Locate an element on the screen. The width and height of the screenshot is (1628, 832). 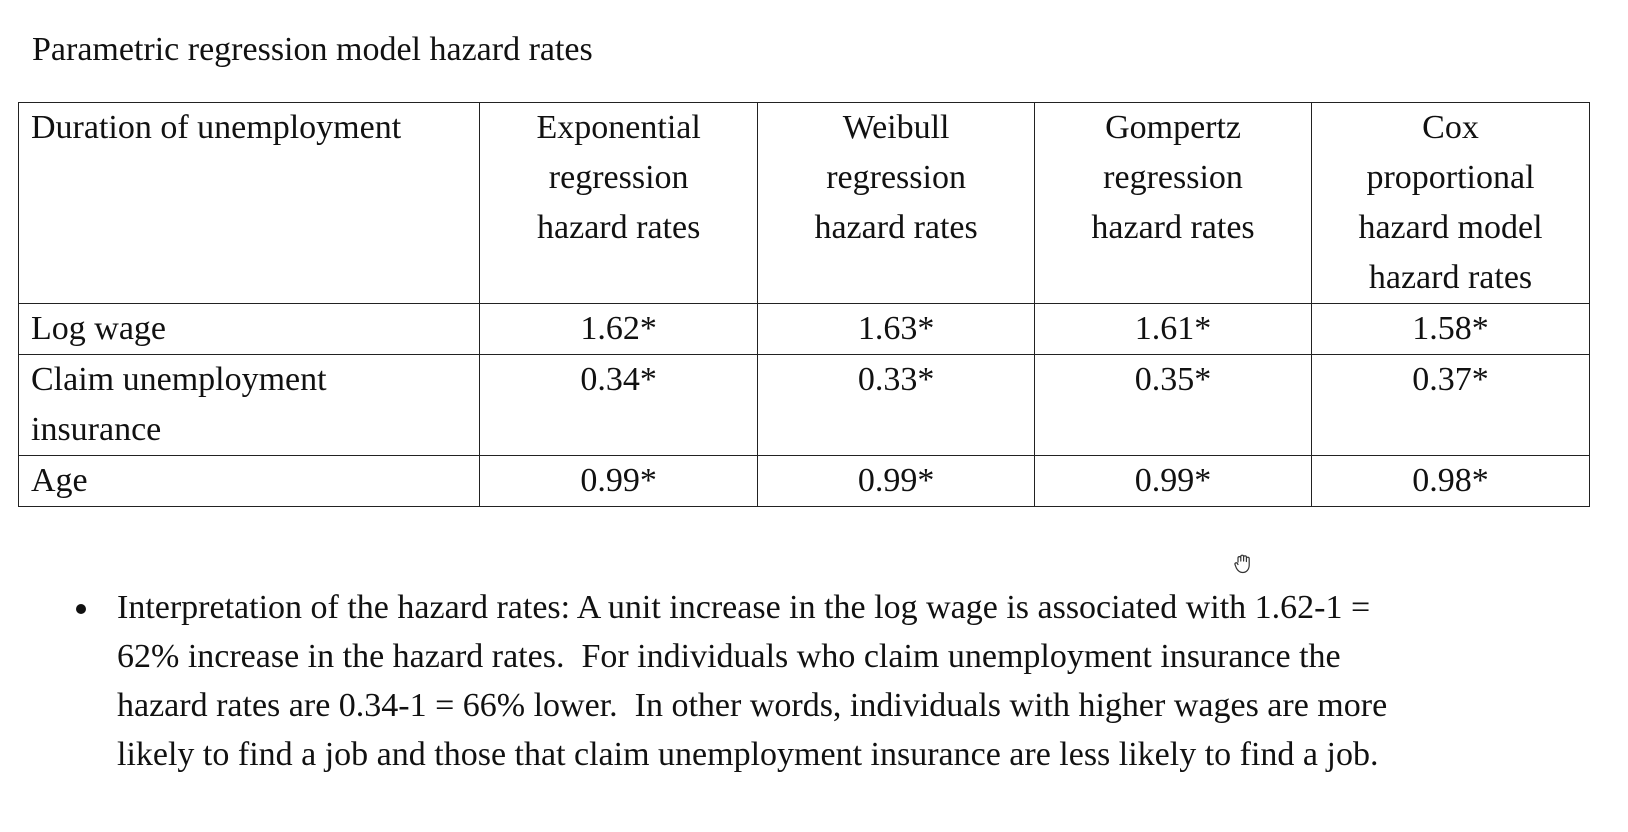
header-line: Duration of unemployment is located at coordinates (216, 127).